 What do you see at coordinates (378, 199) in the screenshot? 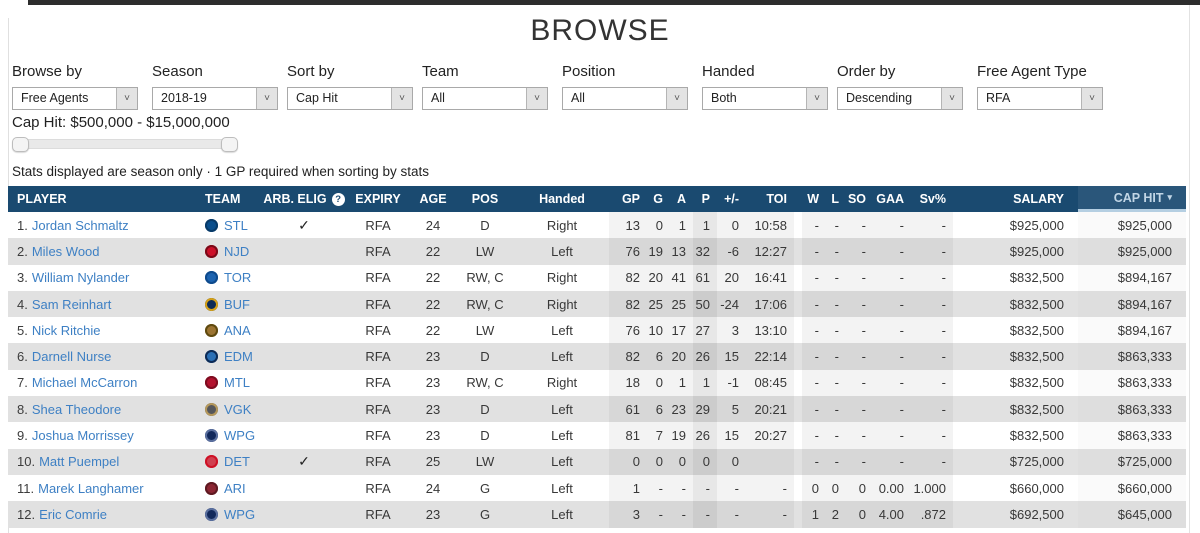
I see `col-header-expiry: EXPIRY` at bounding box center [378, 199].